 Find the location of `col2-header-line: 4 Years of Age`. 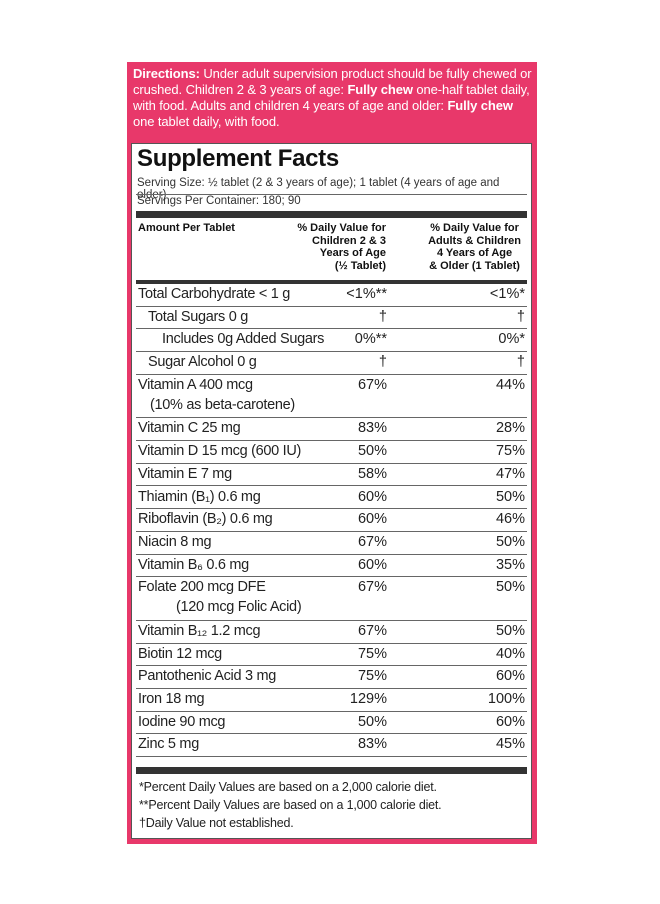

col2-header-line: 4 Years of Age is located at coordinates (474, 253).